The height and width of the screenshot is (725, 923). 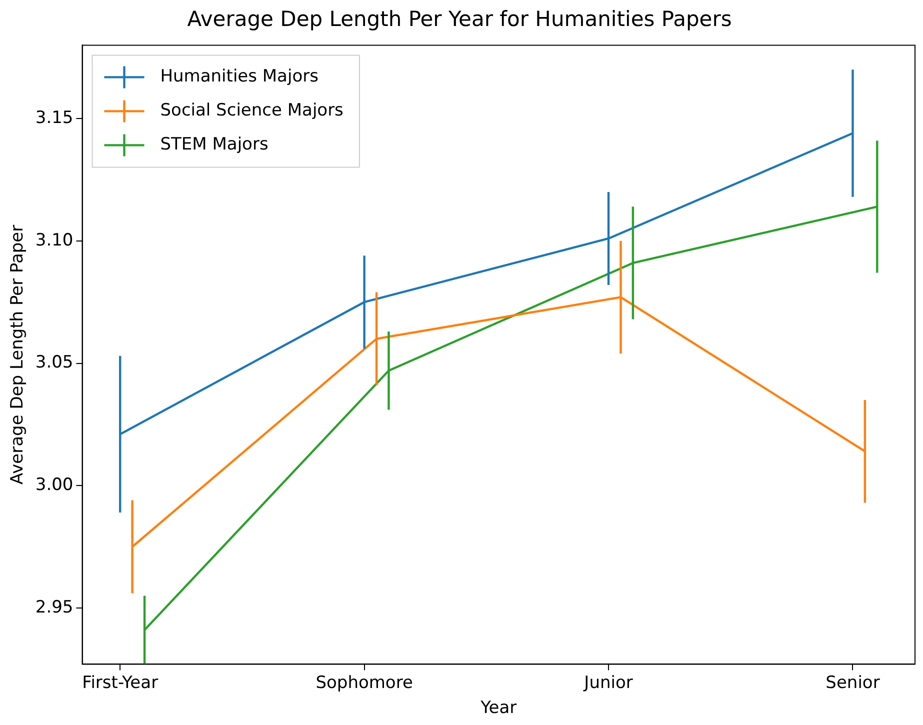 What do you see at coordinates (459, 19) in the screenshot?
I see `chart-title: Average Dep Length Per Year for Humanities Papers` at bounding box center [459, 19].